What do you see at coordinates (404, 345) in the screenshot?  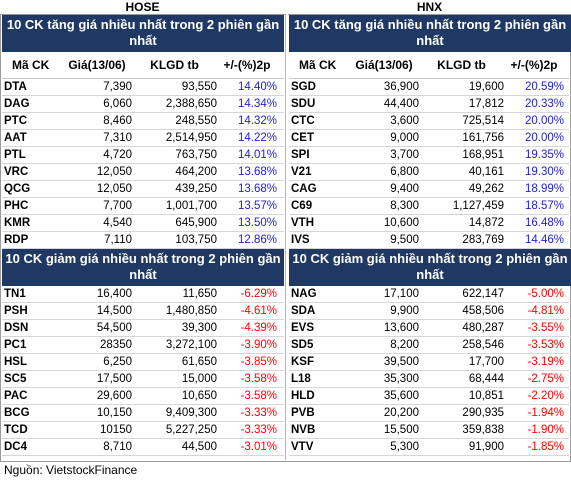 I see `stock-price: 8,200` at bounding box center [404, 345].